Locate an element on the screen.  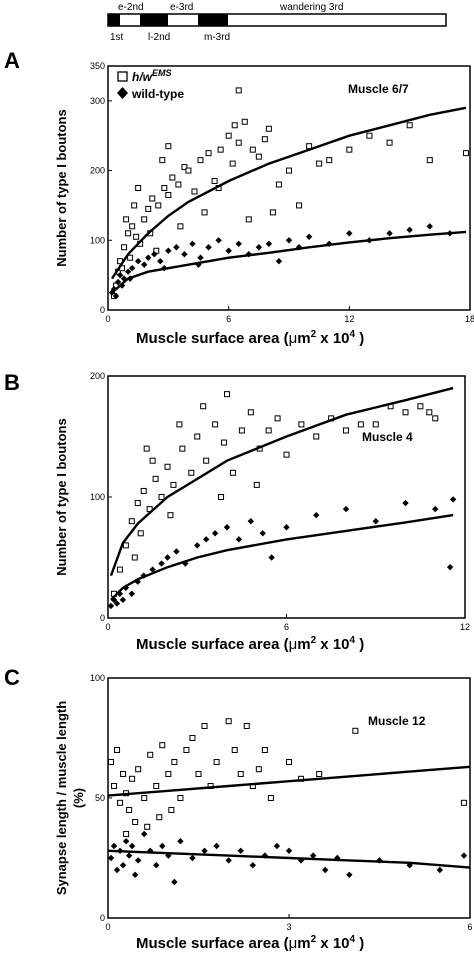
panel-letter-a: A is located at coordinates (12, 60).